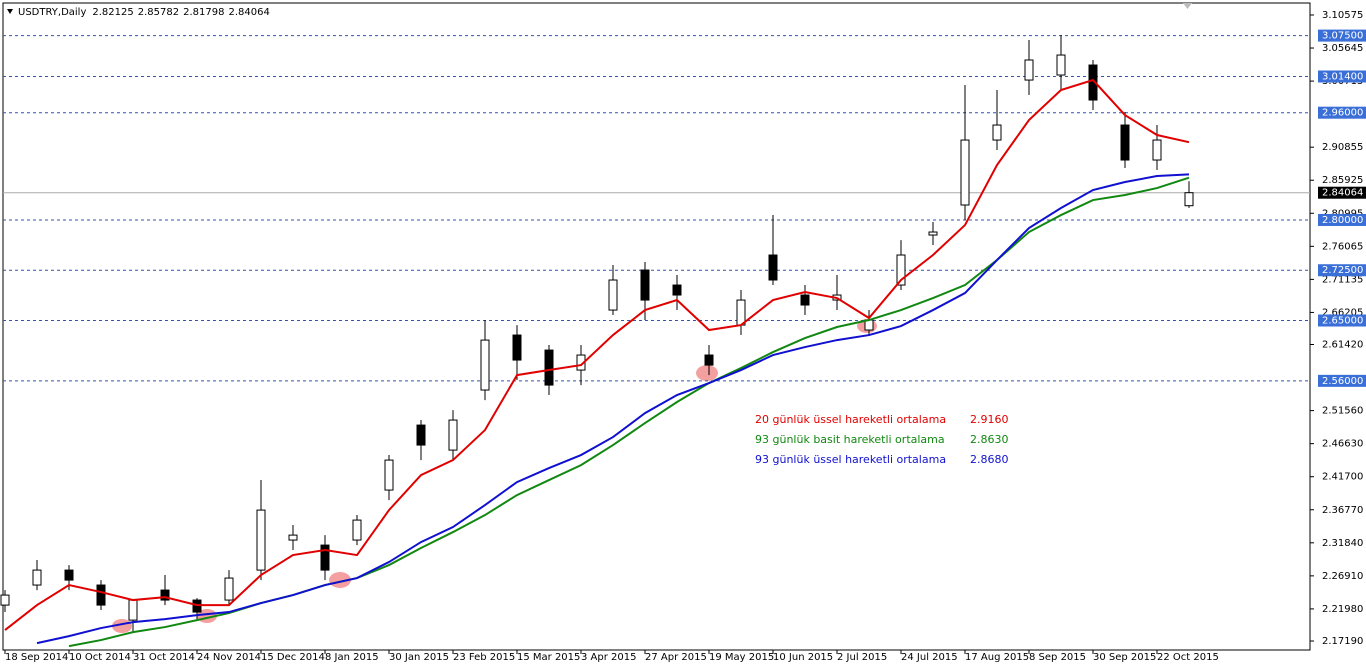  What do you see at coordinates (1342, 576) in the screenshot?
I see `y-tick-label: 2.26910` at bounding box center [1342, 576].